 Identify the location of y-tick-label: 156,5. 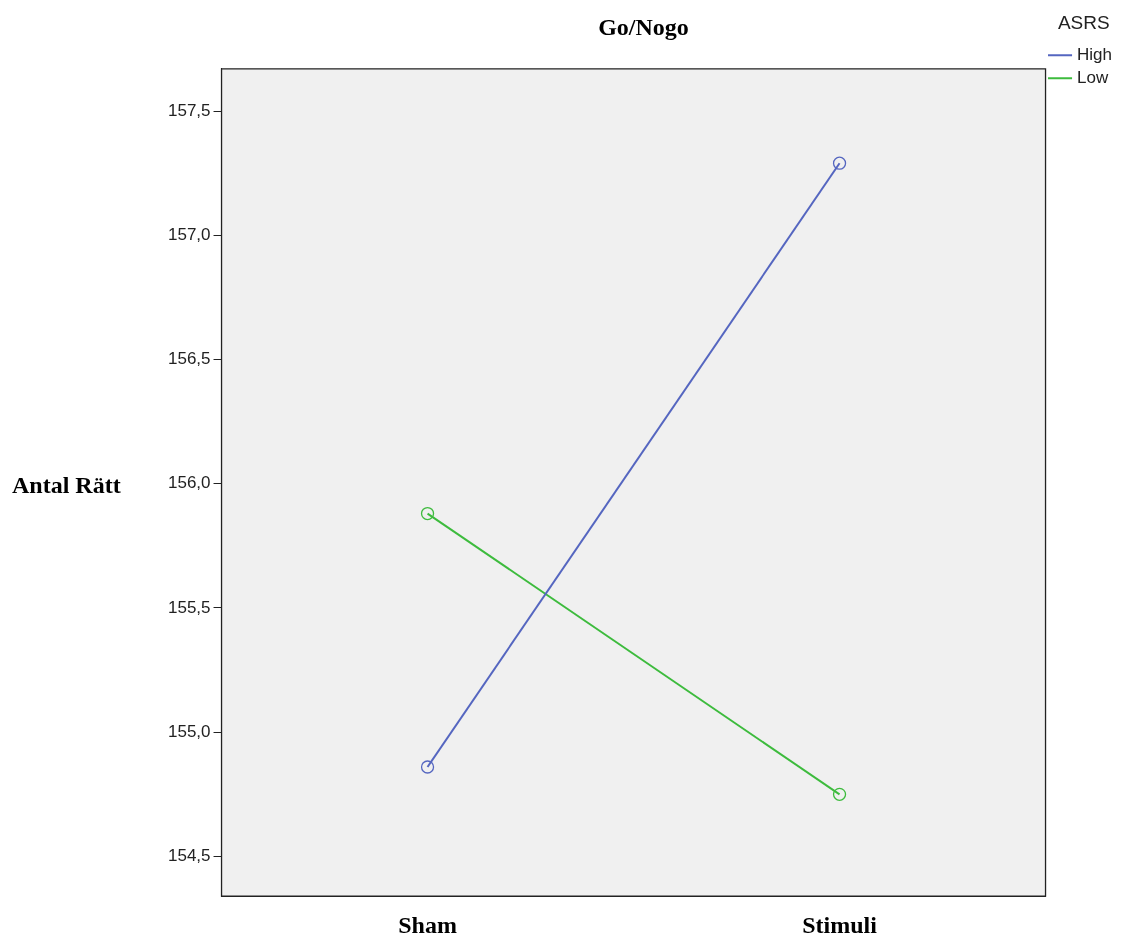
(189, 359).